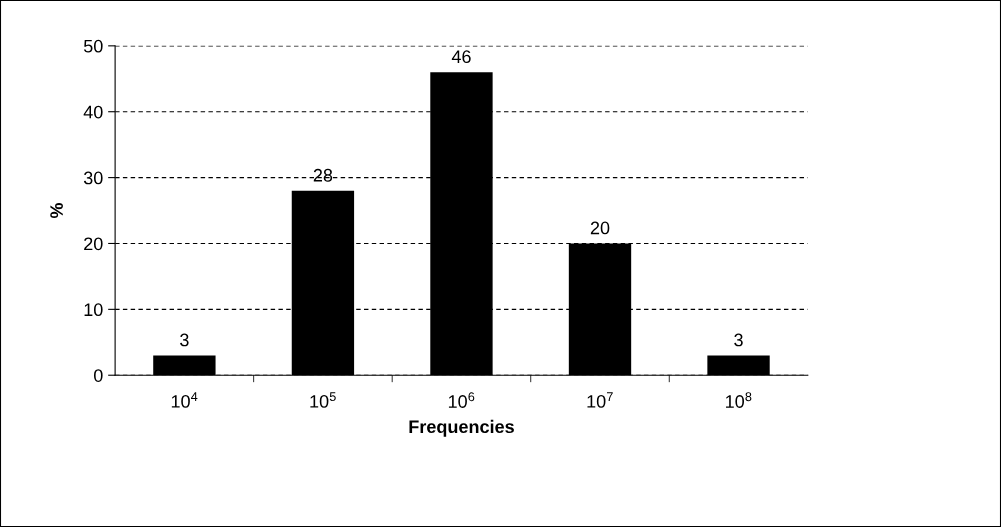  Describe the element at coordinates (323, 400) in the screenshot. I see `x-tick-label: 10$^{5}$` at that location.